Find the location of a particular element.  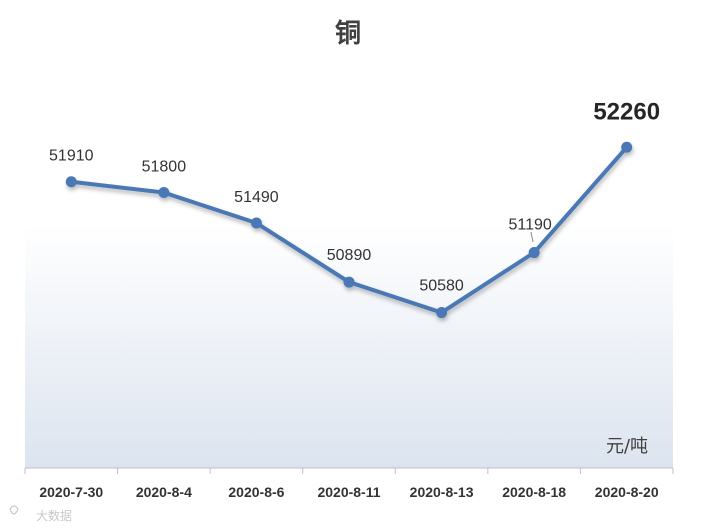

data-label: 50890 is located at coordinates (349, 255).